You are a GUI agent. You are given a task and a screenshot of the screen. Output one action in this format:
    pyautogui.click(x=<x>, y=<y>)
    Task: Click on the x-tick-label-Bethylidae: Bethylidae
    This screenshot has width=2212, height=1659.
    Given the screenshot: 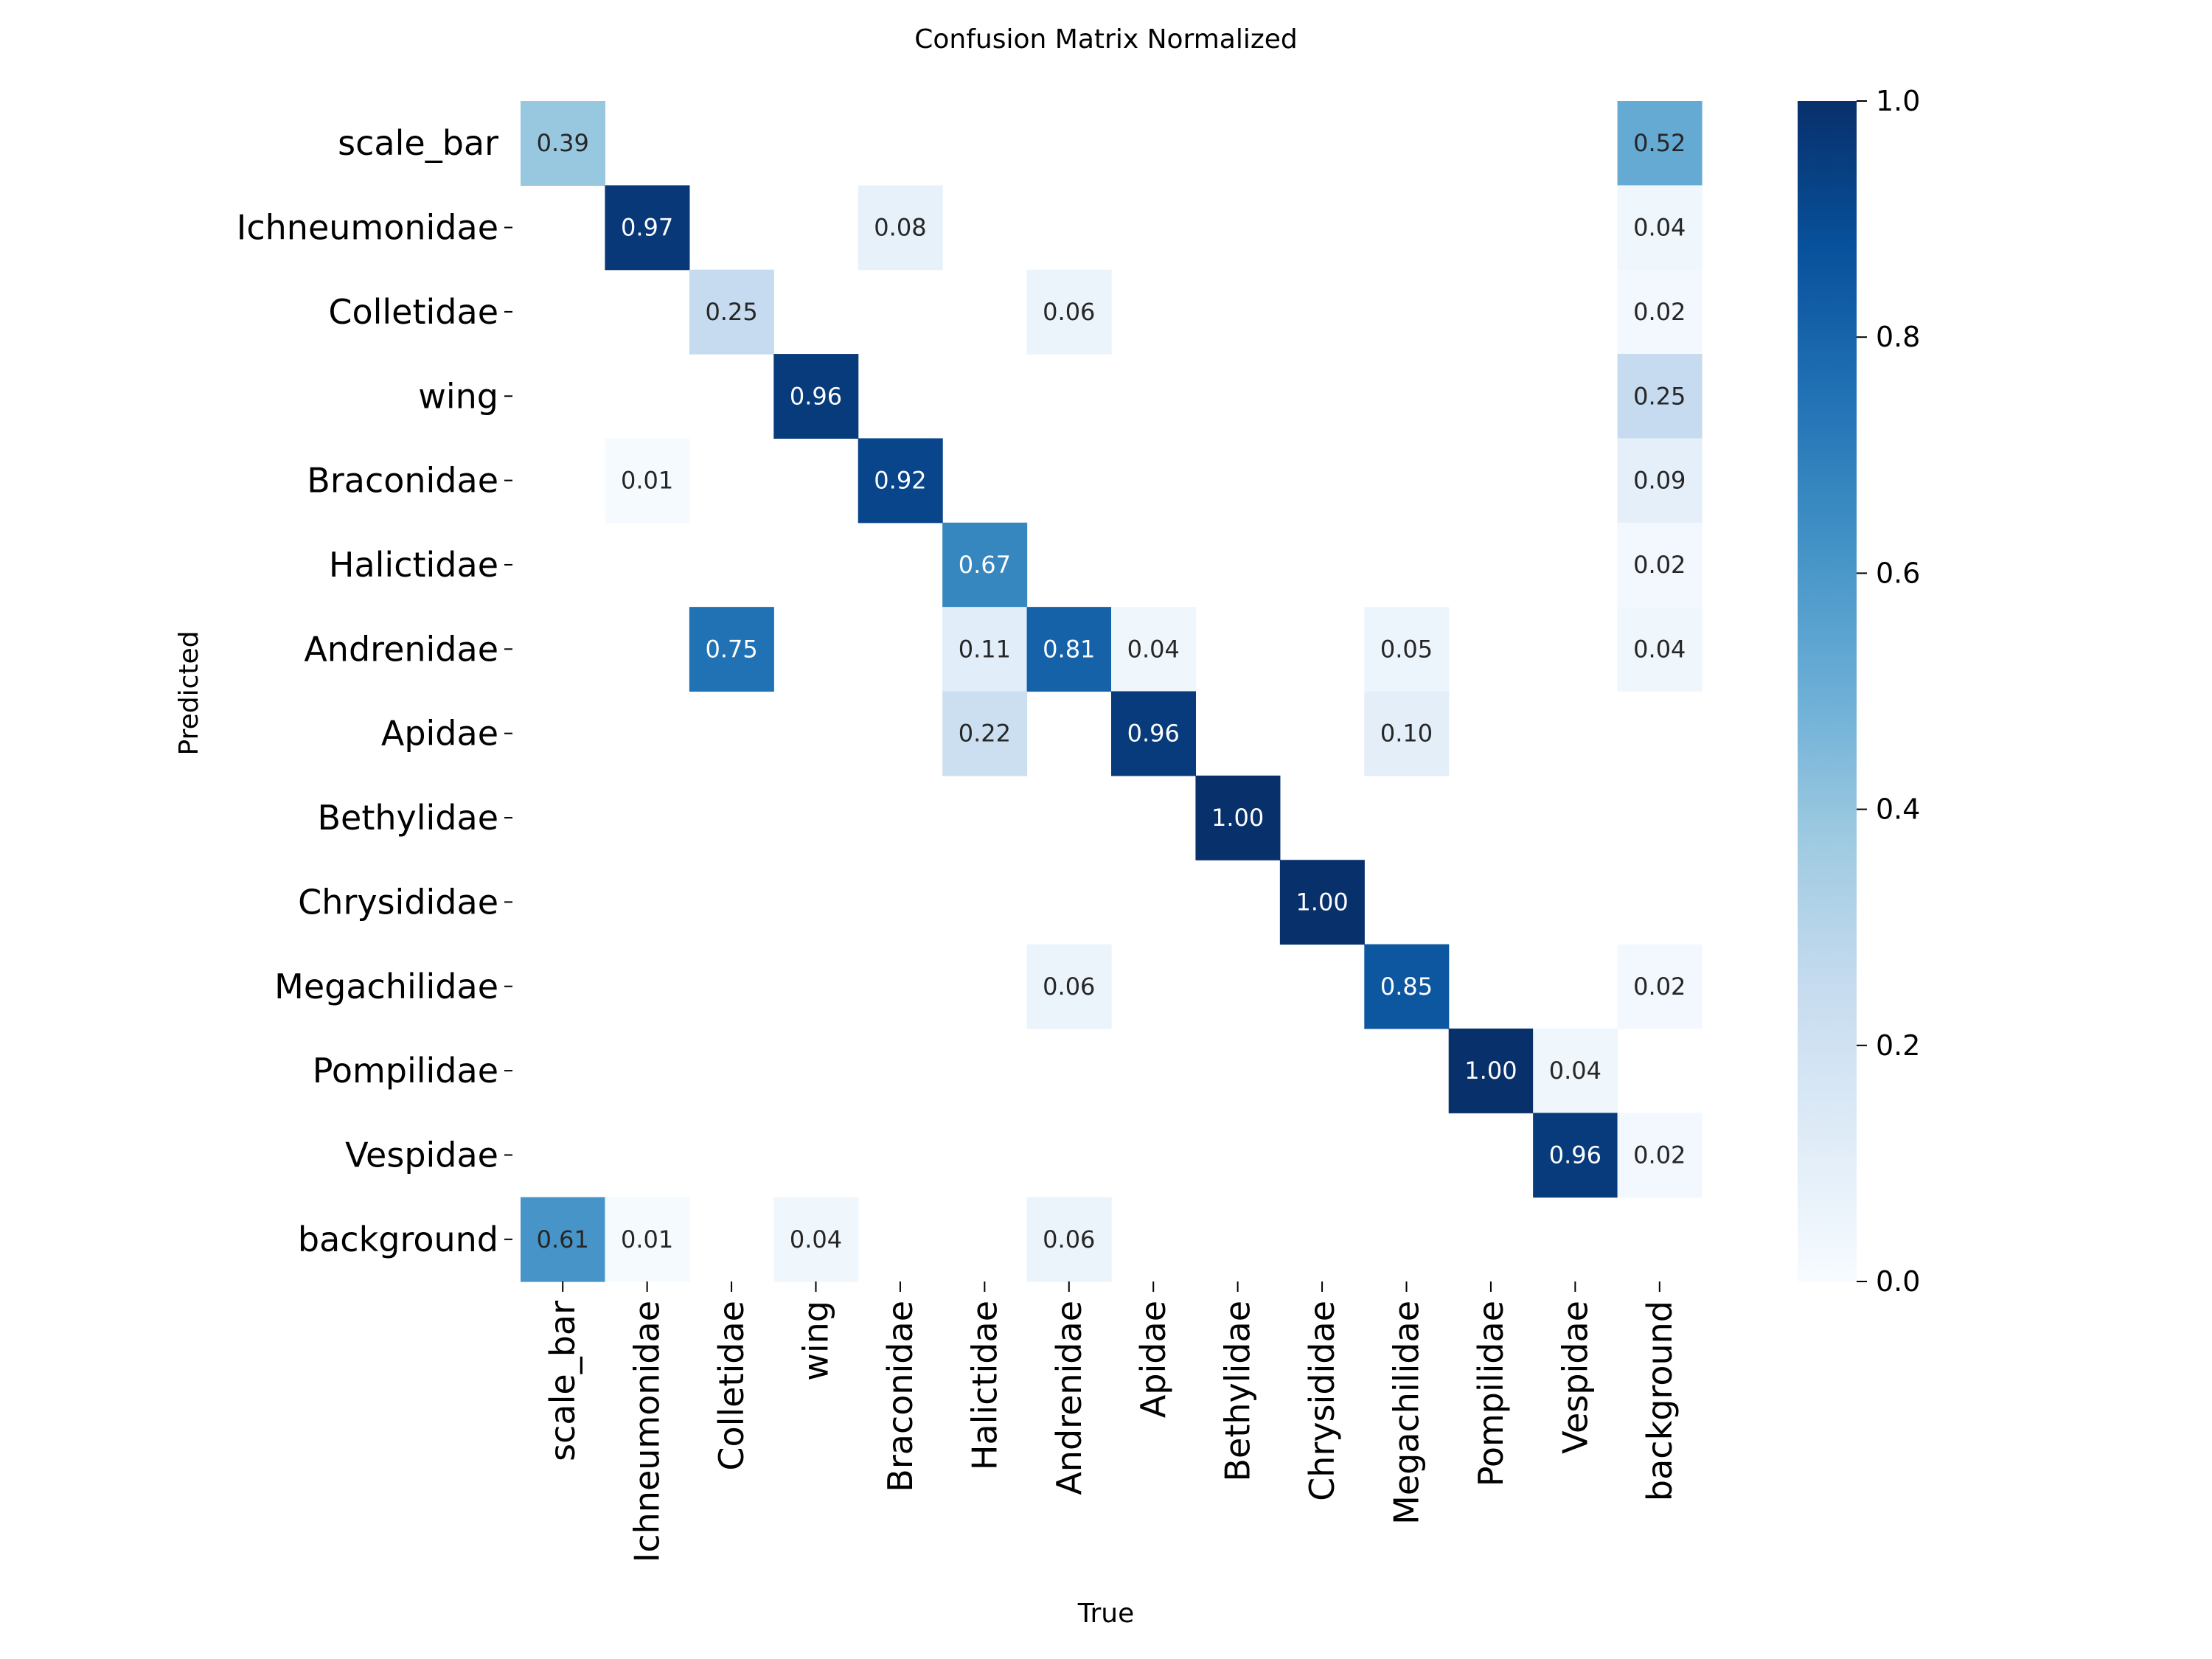 What is the action you would take?
    pyautogui.click(x=1238, y=1391)
    